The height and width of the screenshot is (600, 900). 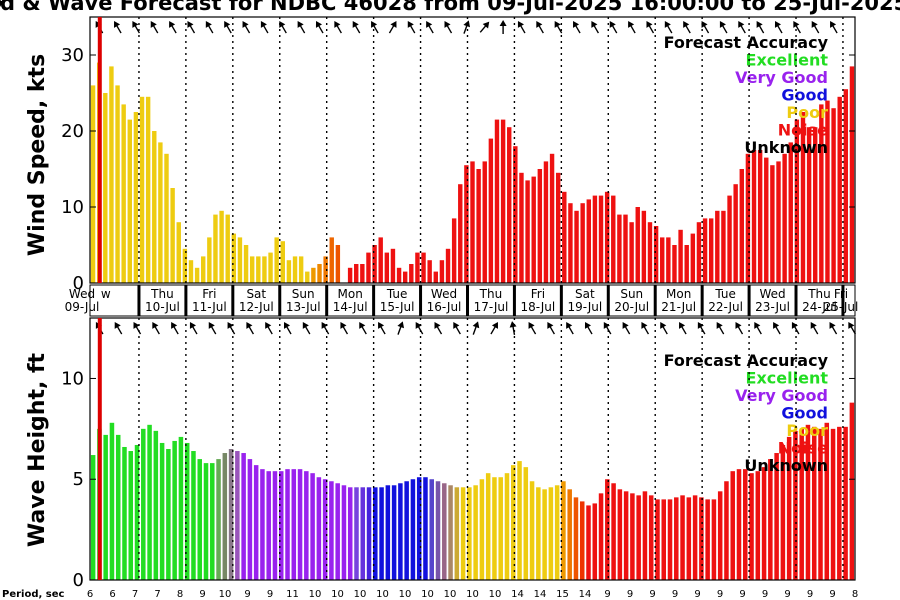 I want to click on date-strip-box, so click(x=472, y=300).